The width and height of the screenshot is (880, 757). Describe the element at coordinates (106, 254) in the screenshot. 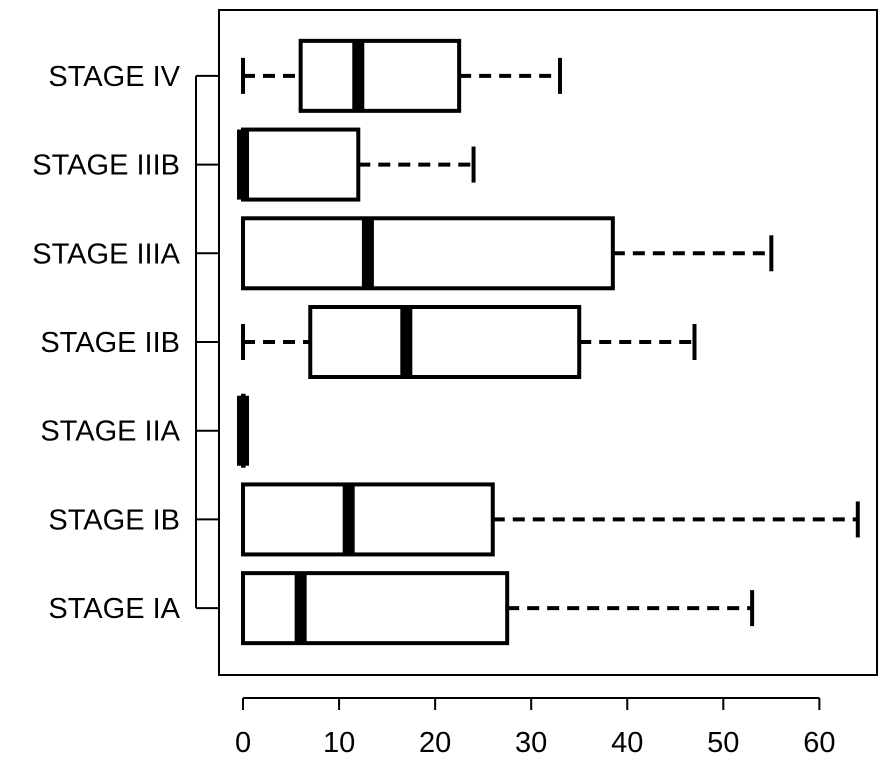

I see `y-category-label: STAGE IIIA` at that location.